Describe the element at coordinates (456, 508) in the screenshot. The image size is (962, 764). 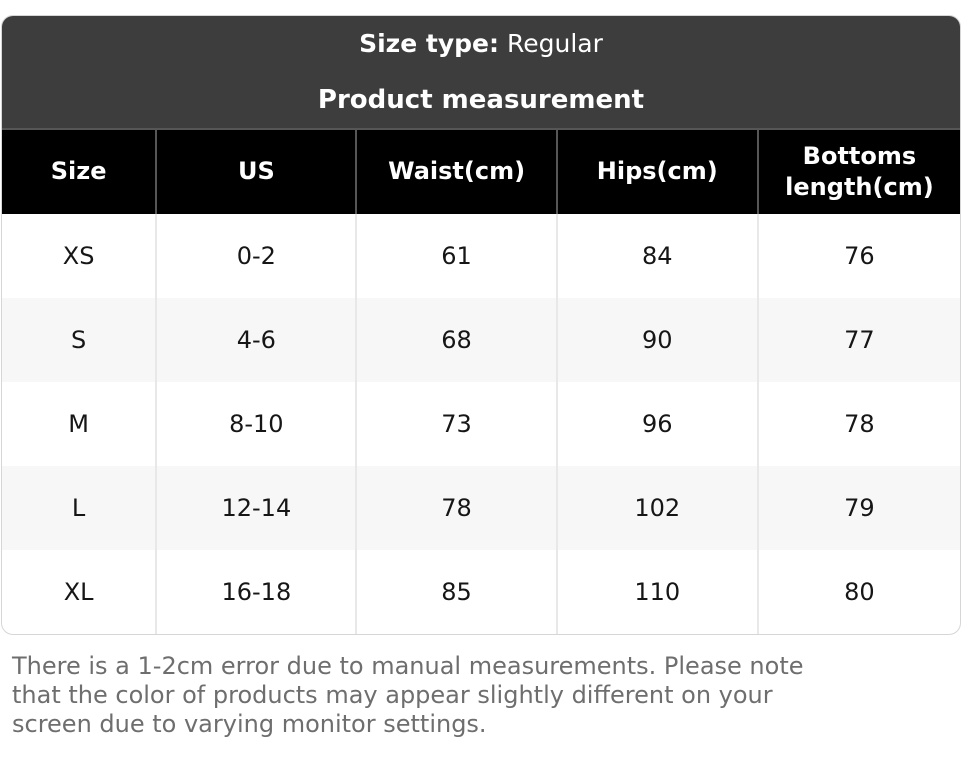
I see `cell-waist: 78` at that location.